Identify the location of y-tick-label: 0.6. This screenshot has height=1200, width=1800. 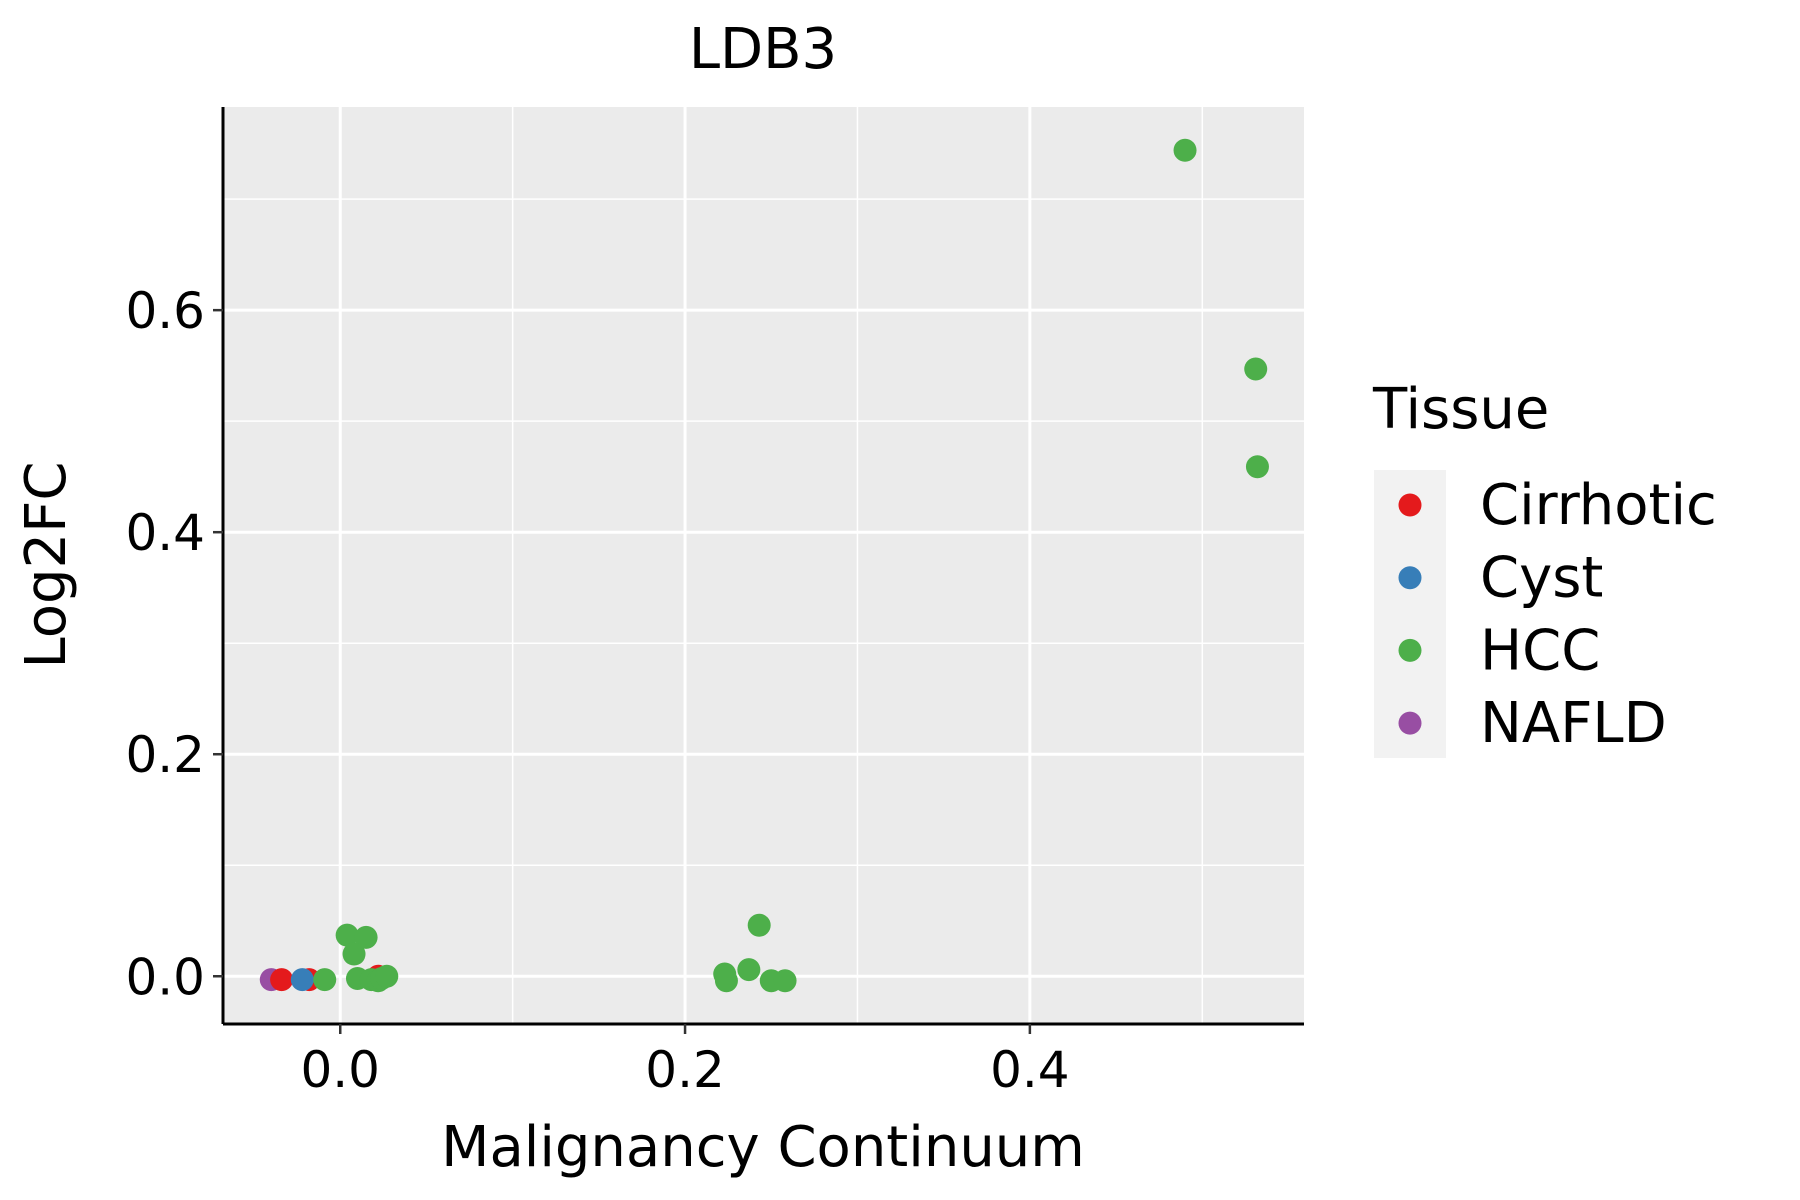
(165, 311).